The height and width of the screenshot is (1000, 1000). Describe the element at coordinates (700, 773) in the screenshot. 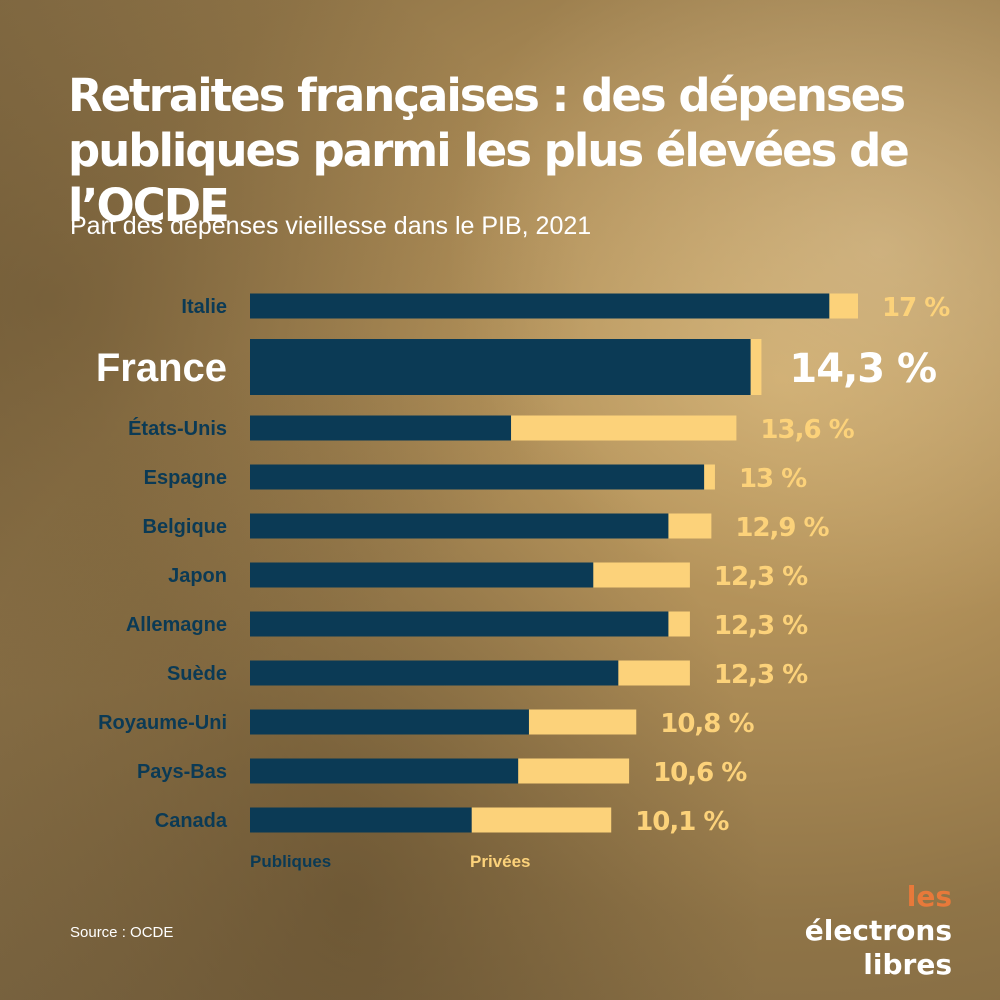

I see `value-label-pays-bas: 10,6 %` at that location.